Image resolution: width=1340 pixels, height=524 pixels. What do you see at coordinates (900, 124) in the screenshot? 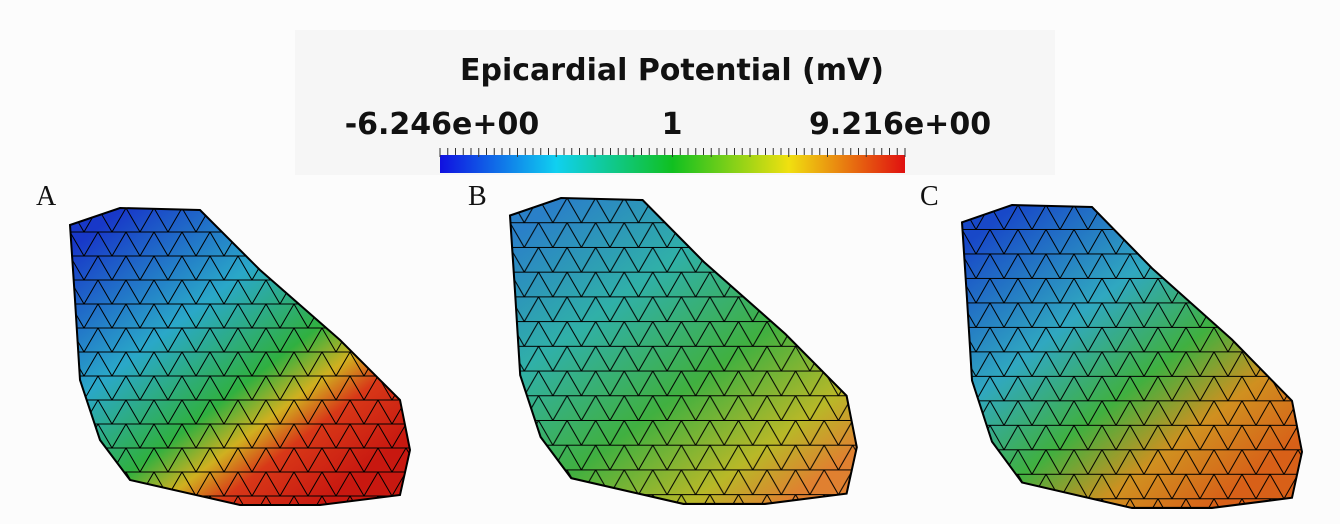
I see `colorbar-max-label: 9.216e+00` at bounding box center [900, 124].